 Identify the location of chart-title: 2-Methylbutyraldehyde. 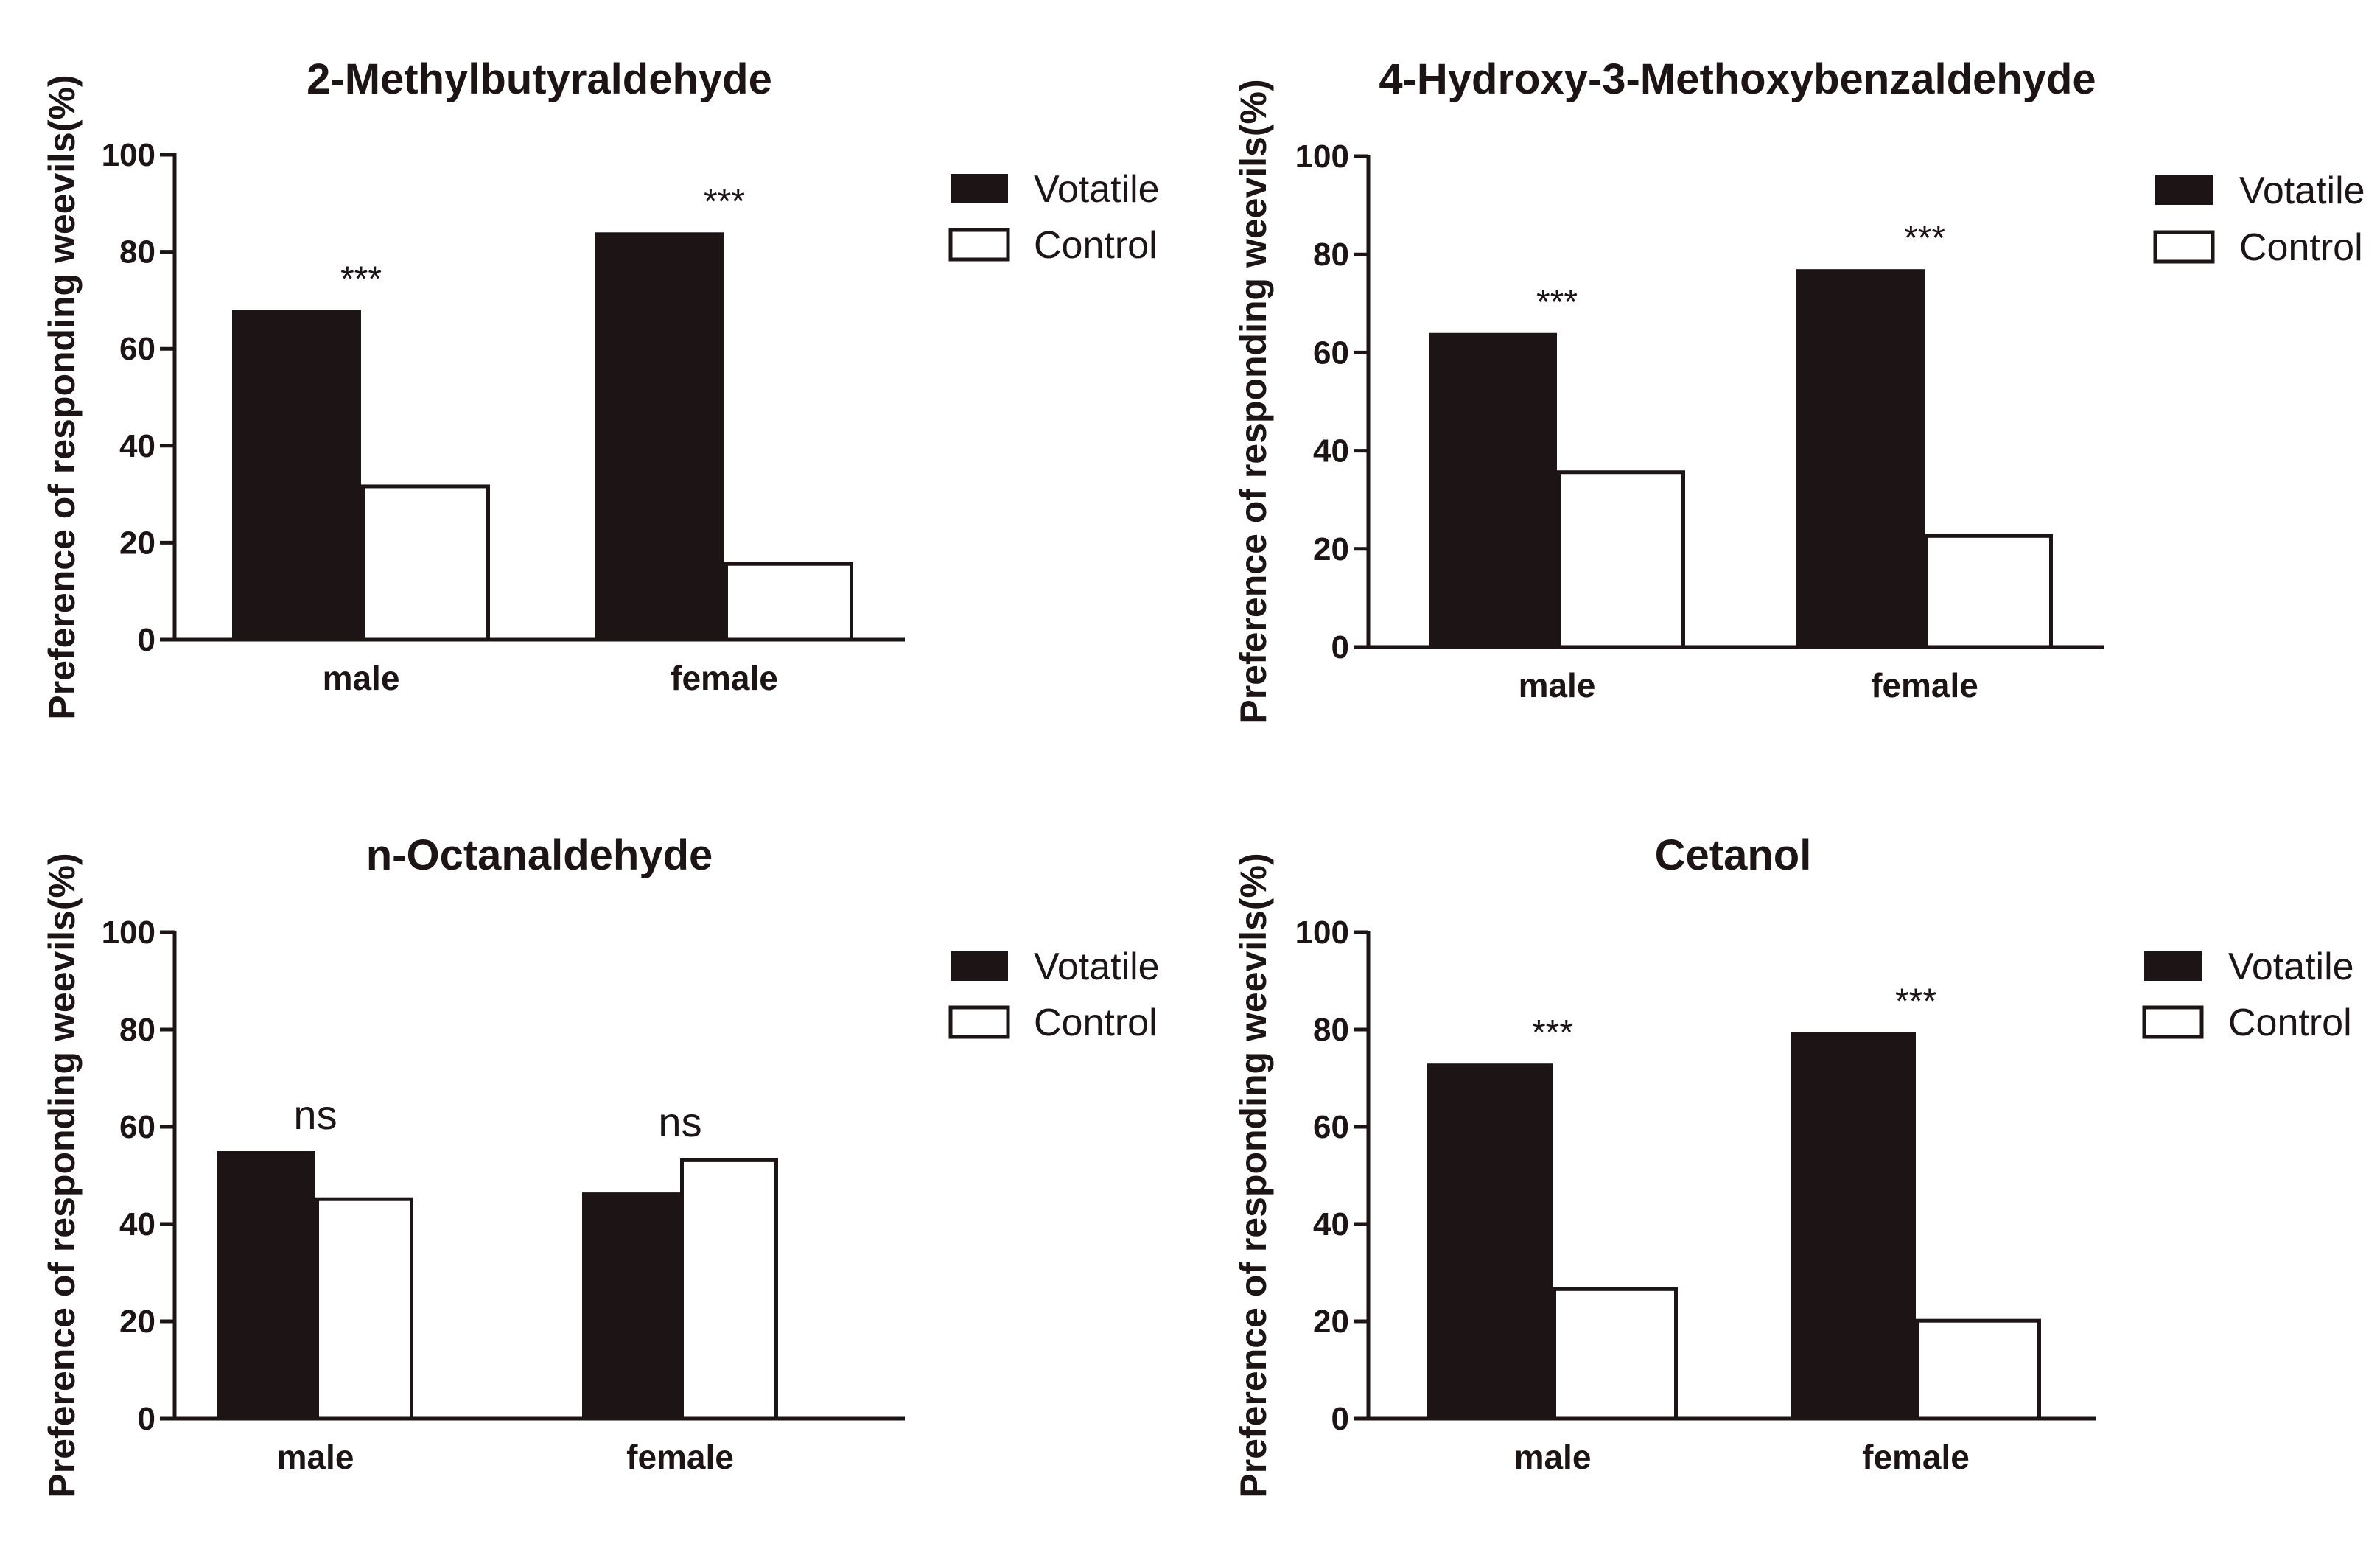
(539, 79).